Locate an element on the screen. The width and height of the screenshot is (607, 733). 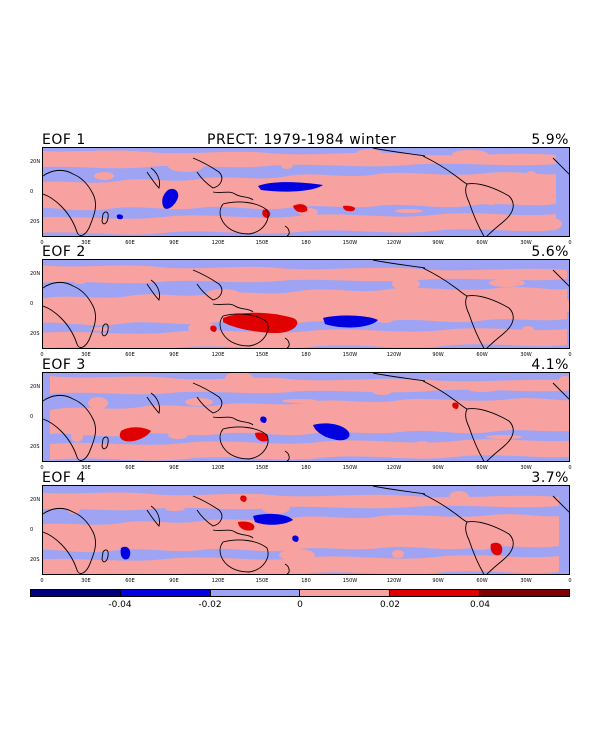
colorbar-label: -0.04 is located at coordinates (120, 605).